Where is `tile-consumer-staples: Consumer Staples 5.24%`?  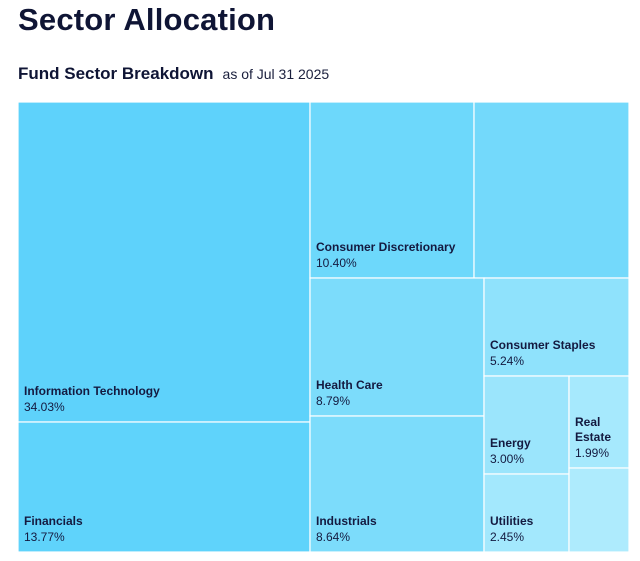
tile-consumer-staples: Consumer Staples 5.24% is located at coordinates (556, 327).